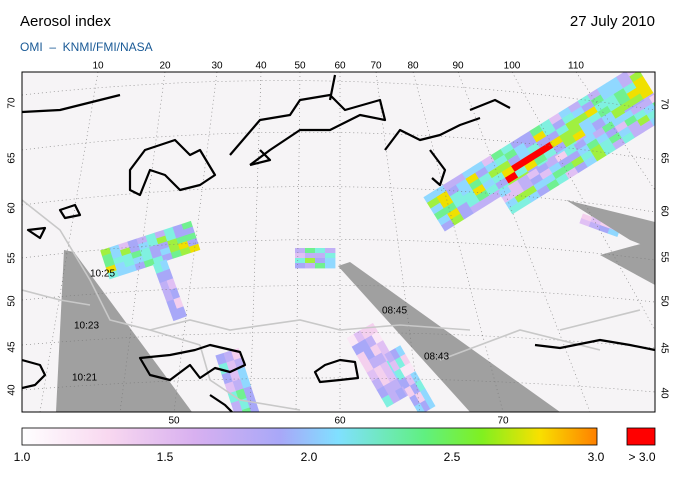 This screenshot has height=480, width=676. Describe the element at coordinates (65, 21) in the screenshot. I see `title: Aerosol index` at that location.